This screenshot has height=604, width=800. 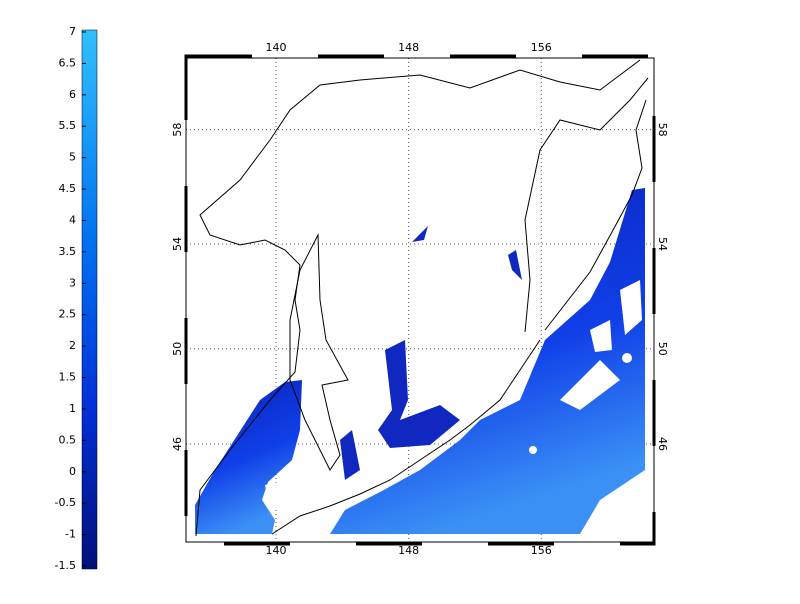 I want to click on colorbar-tick-label: -1.5, so click(x=65, y=565).